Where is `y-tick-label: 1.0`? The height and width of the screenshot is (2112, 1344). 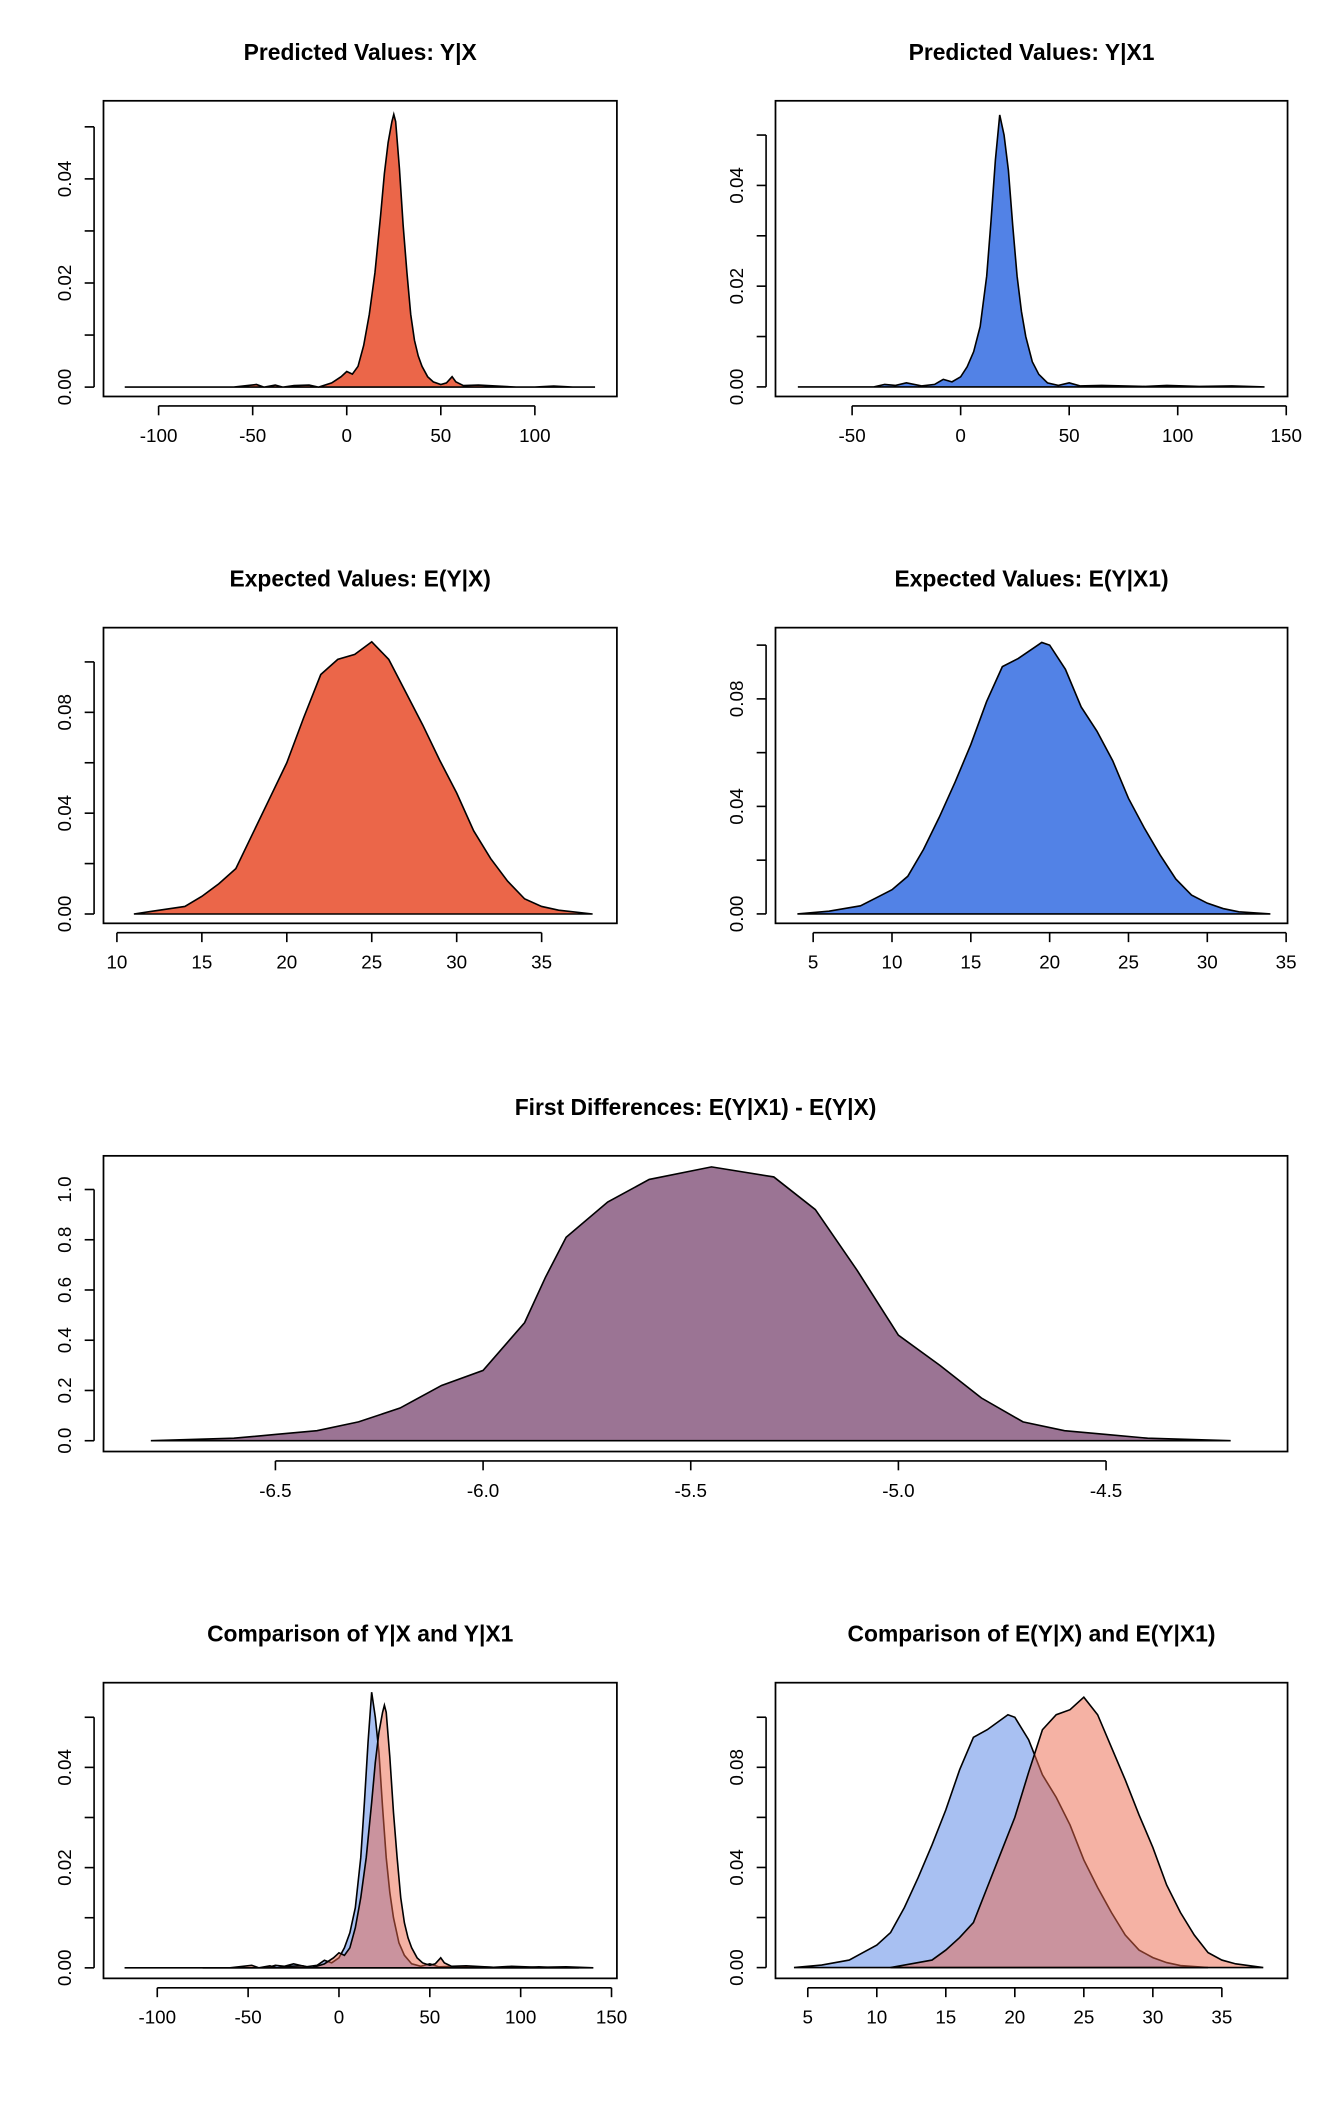 y-tick-label: 1.0 is located at coordinates (64, 1189).